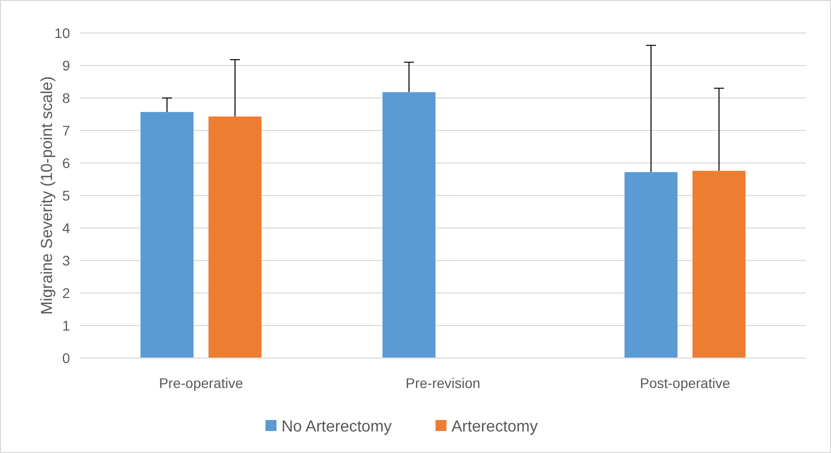 The image size is (831, 453). What do you see at coordinates (66, 130) in the screenshot?
I see `y-tick-label: 7` at bounding box center [66, 130].